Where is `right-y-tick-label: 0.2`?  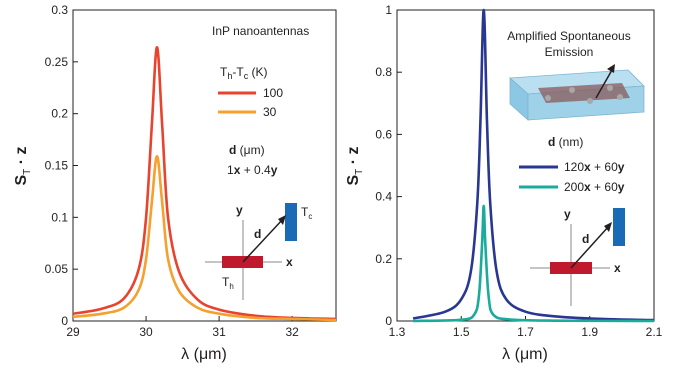
right-y-tick-label: 0.2 is located at coordinates (383, 259).